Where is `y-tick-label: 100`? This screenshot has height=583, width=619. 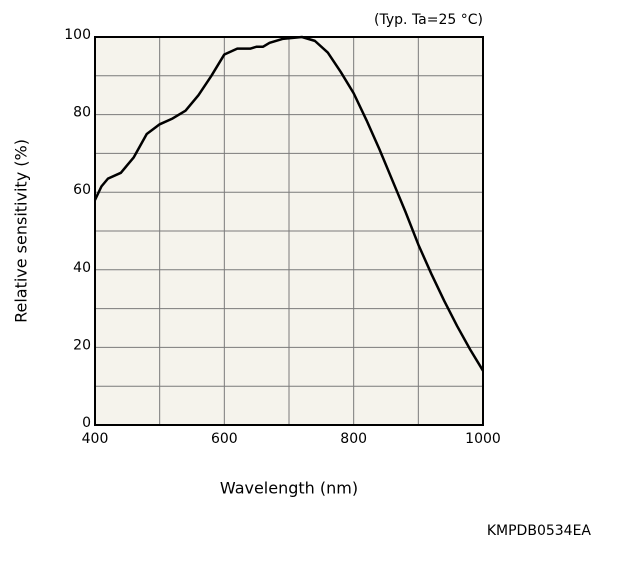
y-tick-label: 100 is located at coordinates (77, 35).